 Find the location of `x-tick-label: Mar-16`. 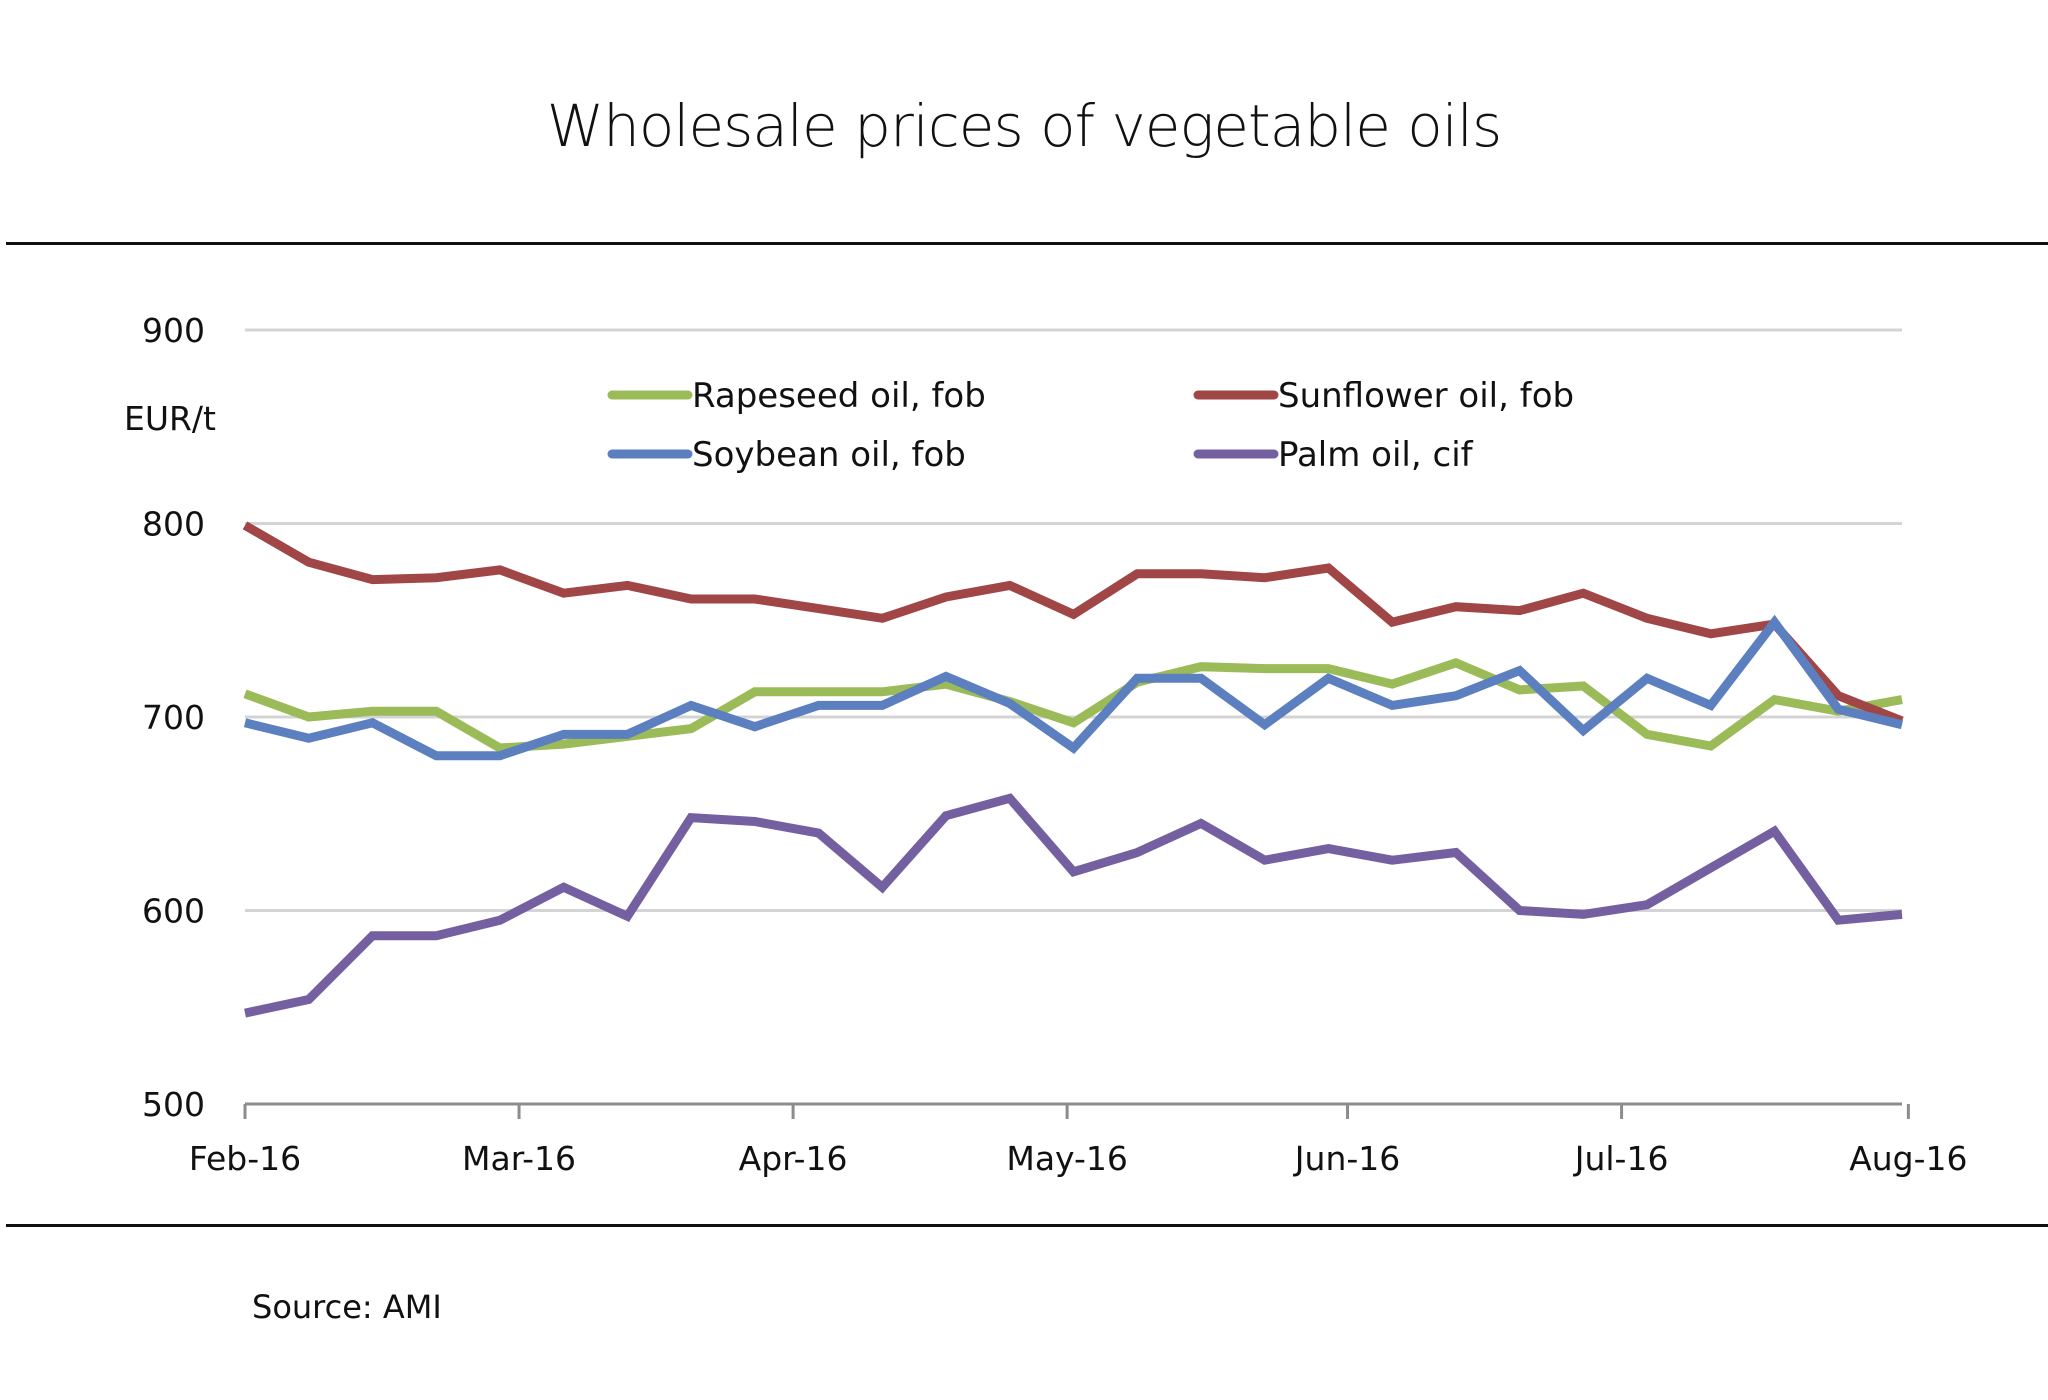

x-tick-label: Mar-16 is located at coordinates (519, 1158).